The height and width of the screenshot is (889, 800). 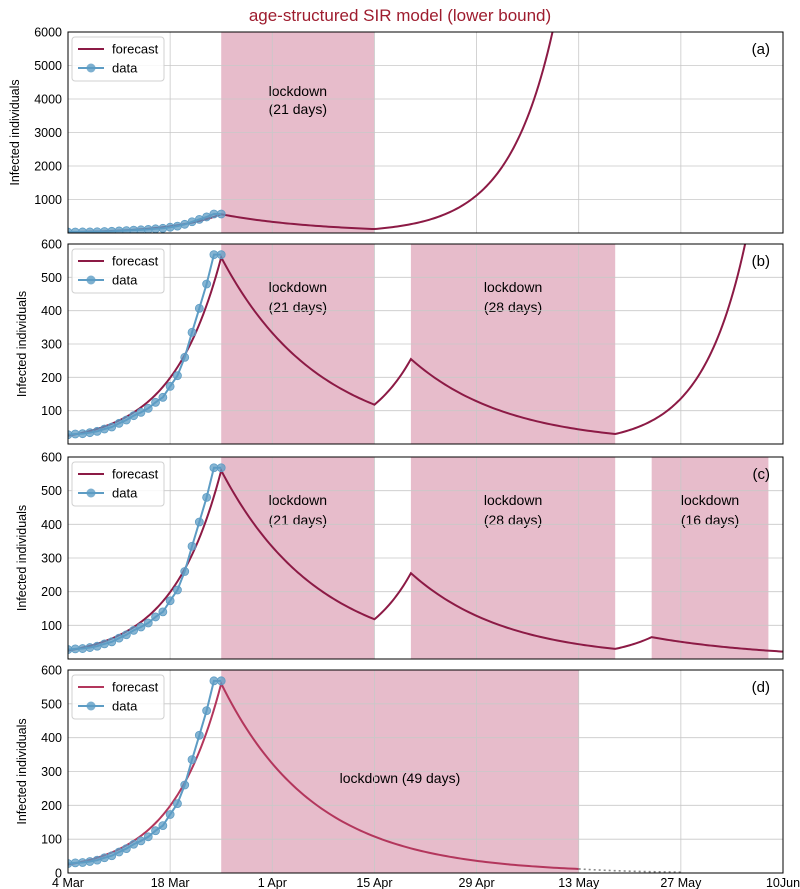 What do you see at coordinates (762, 474) in the screenshot?
I see `panel-letter: (c)` at bounding box center [762, 474].